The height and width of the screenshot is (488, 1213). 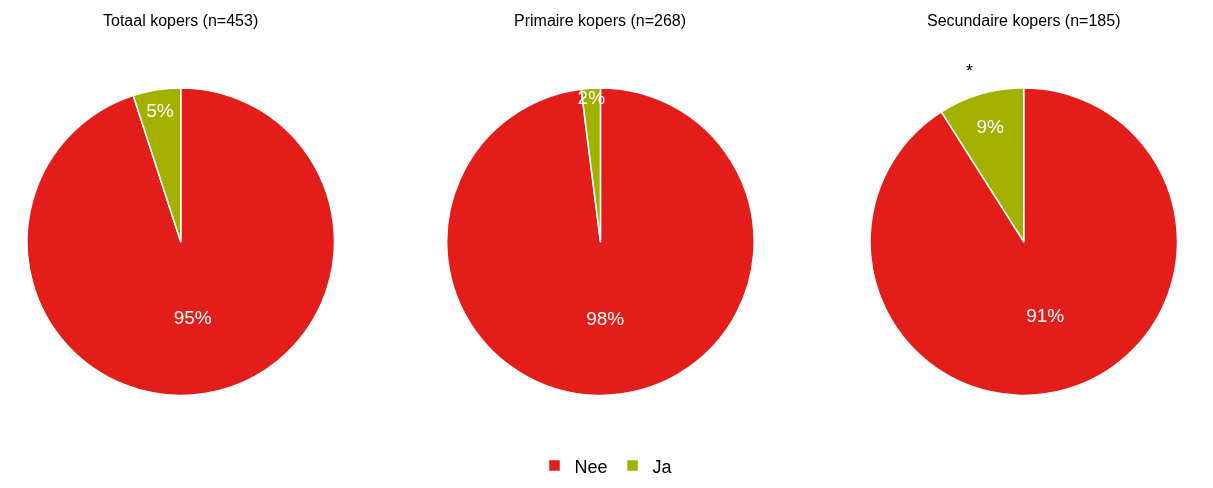 What do you see at coordinates (1045, 315) in the screenshot?
I see `data-label: 91%` at bounding box center [1045, 315].